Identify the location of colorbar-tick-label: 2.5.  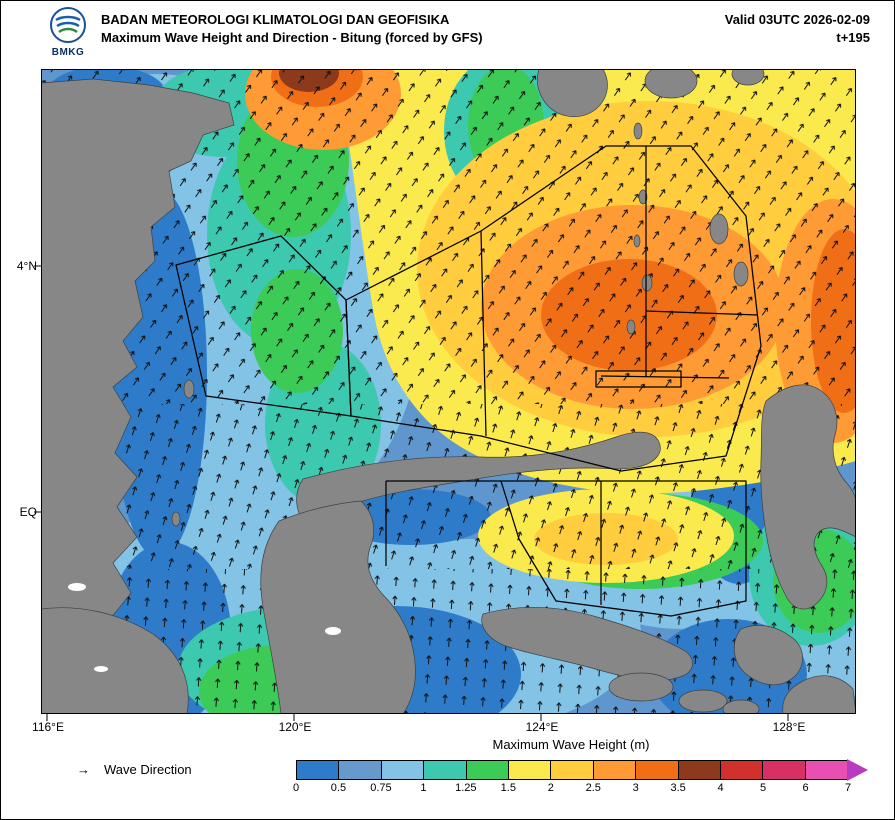
(593, 788).